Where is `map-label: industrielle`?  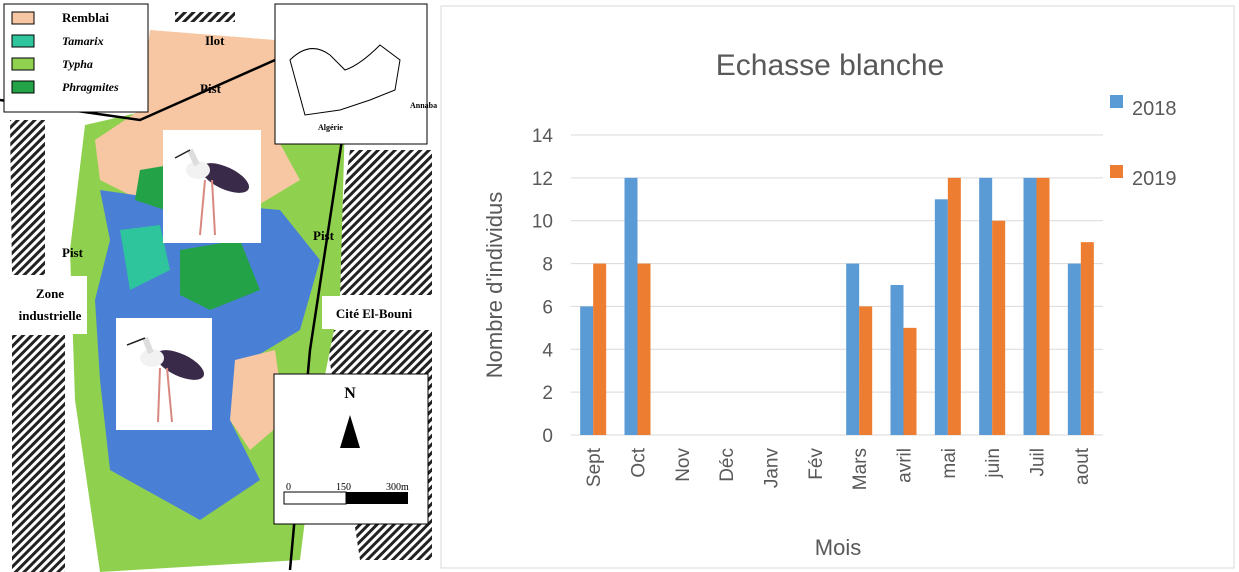 map-label: industrielle is located at coordinates (50, 315).